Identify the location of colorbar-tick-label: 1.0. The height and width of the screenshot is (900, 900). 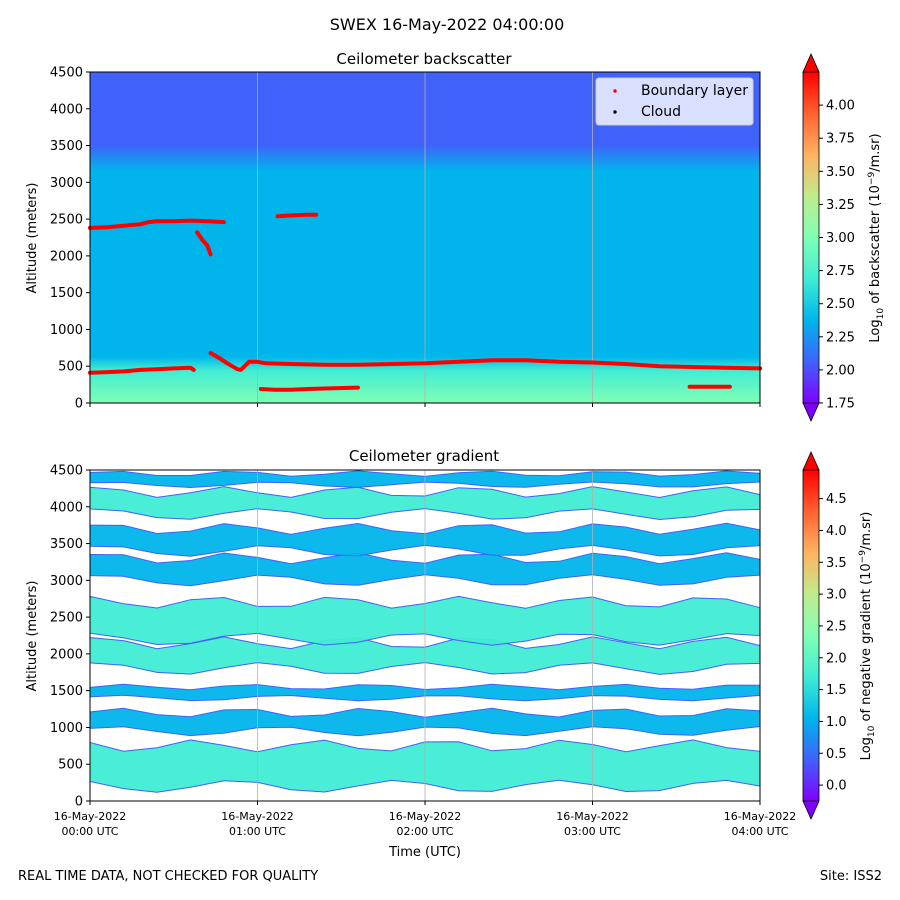
(836, 722).